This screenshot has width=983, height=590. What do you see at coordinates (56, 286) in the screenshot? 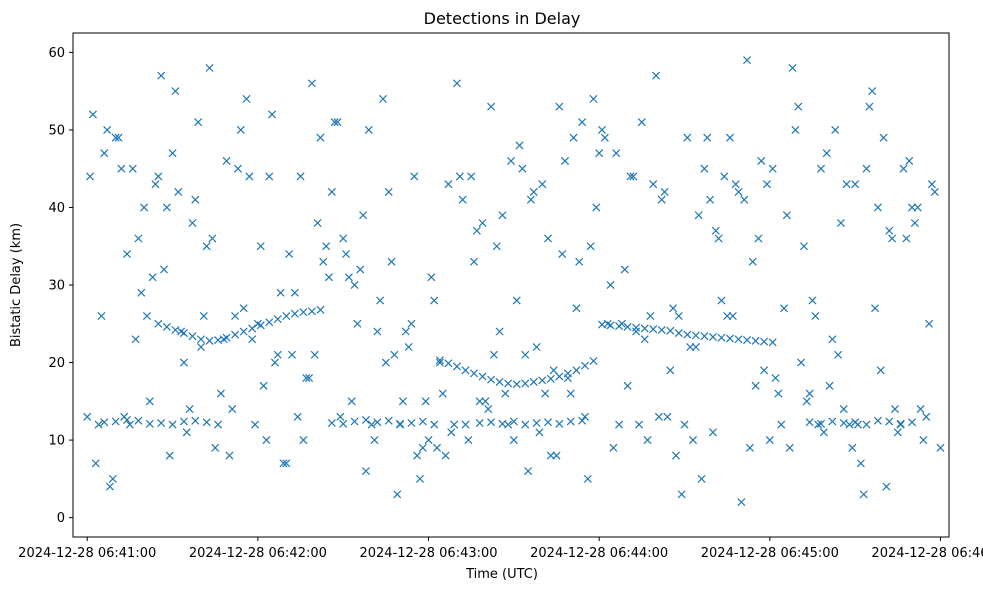
I see `y-tick-label: 30` at bounding box center [56, 286].